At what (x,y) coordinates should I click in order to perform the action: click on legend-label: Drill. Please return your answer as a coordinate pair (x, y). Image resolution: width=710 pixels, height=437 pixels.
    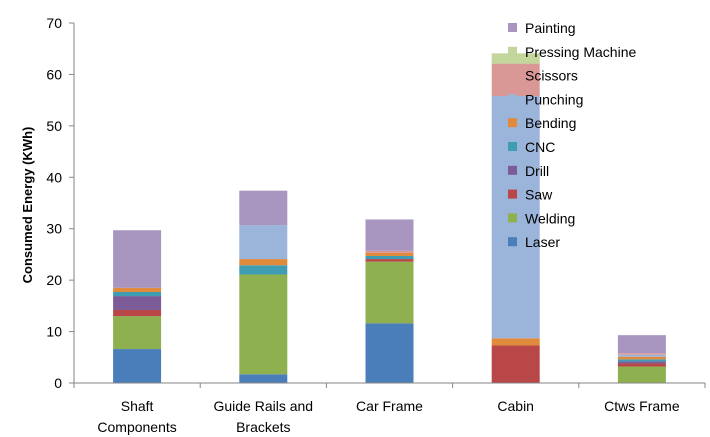
    Looking at the image, I should click on (537, 171).